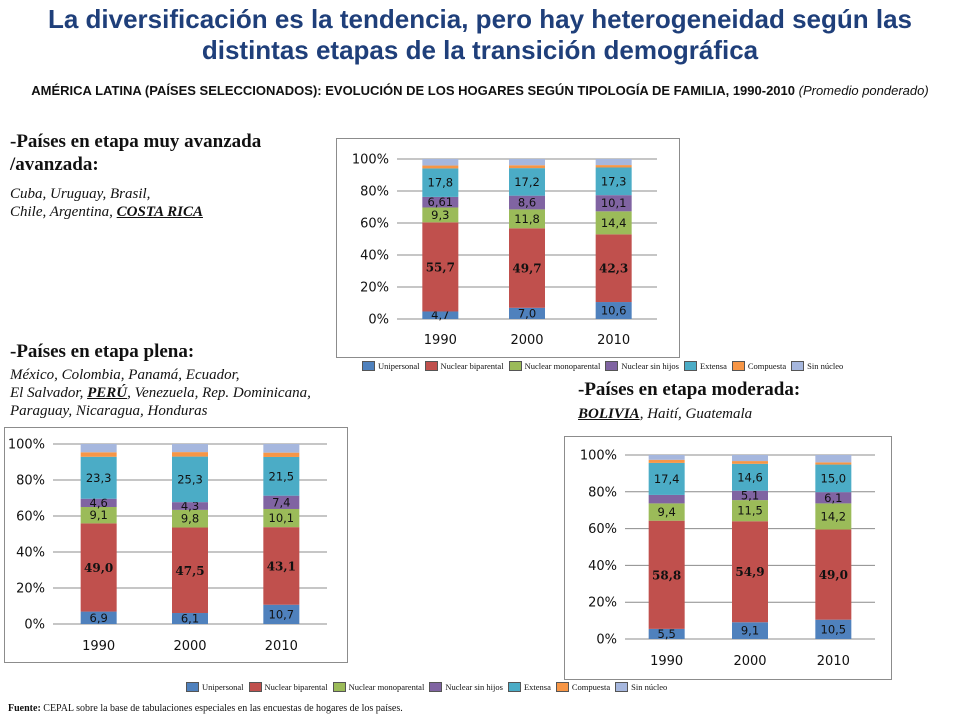 This screenshot has height=720, width=960. What do you see at coordinates (527, 203) in the screenshot?
I see `data-label: 8,6` at bounding box center [527, 203].